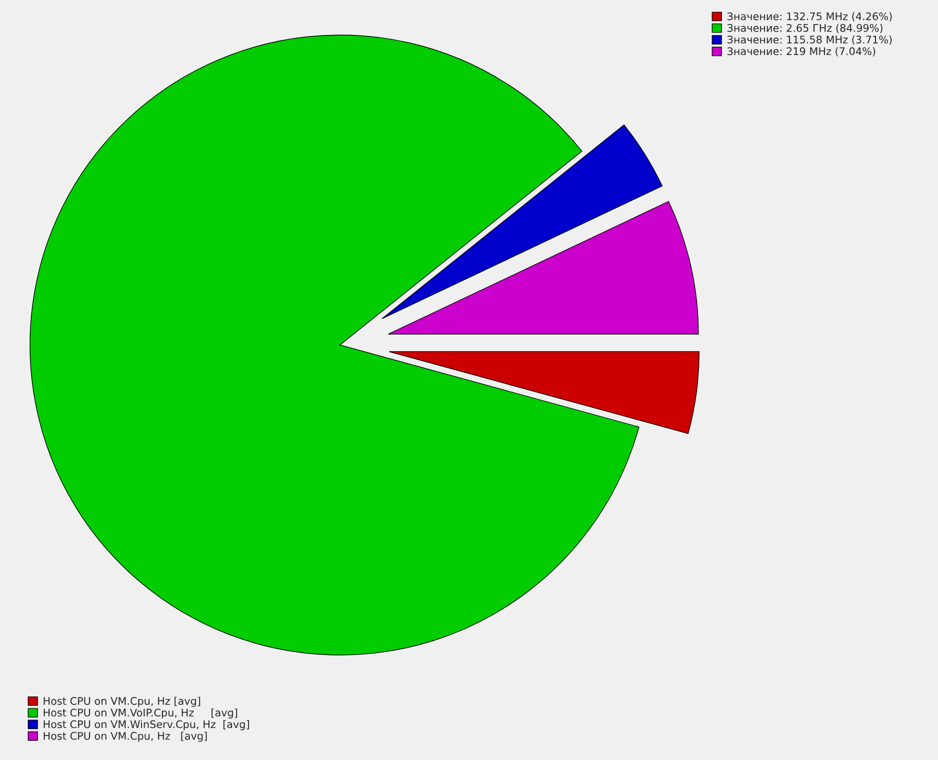 This screenshot has width=938, height=760. What do you see at coordinates (146, 725) in the screenshot?
I see `legend-label: Host CPU on VM.WinServ.Cpu, Hz [avg]` at bounding box center [146, 725].